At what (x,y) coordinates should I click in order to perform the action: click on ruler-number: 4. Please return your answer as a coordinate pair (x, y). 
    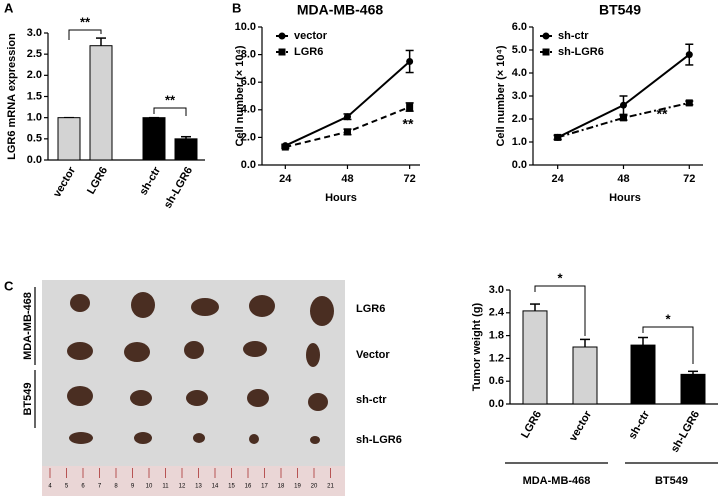
    Looking at the image, I should click on (50, 487).